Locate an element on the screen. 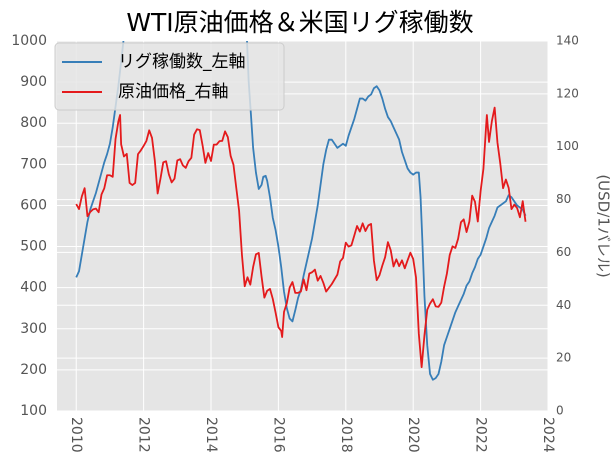 This screenshot has height=464, width=614. left-tick-label: 600 is located at coordinates (33, 205).